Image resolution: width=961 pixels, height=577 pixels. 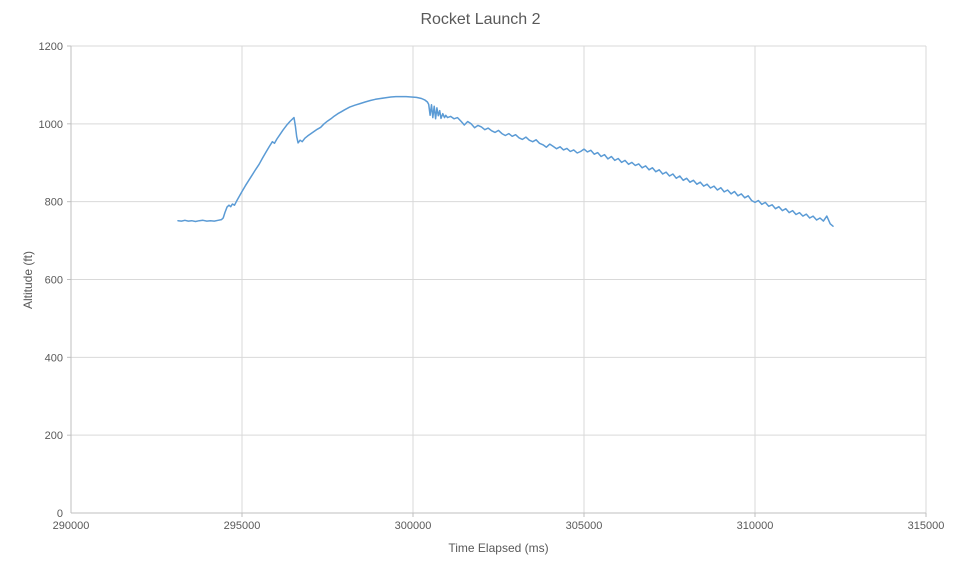 What do you see at coordinates (60, 514) in the screenshot?
I see `y-tick-label: 0` at bounding box center [60, 514].